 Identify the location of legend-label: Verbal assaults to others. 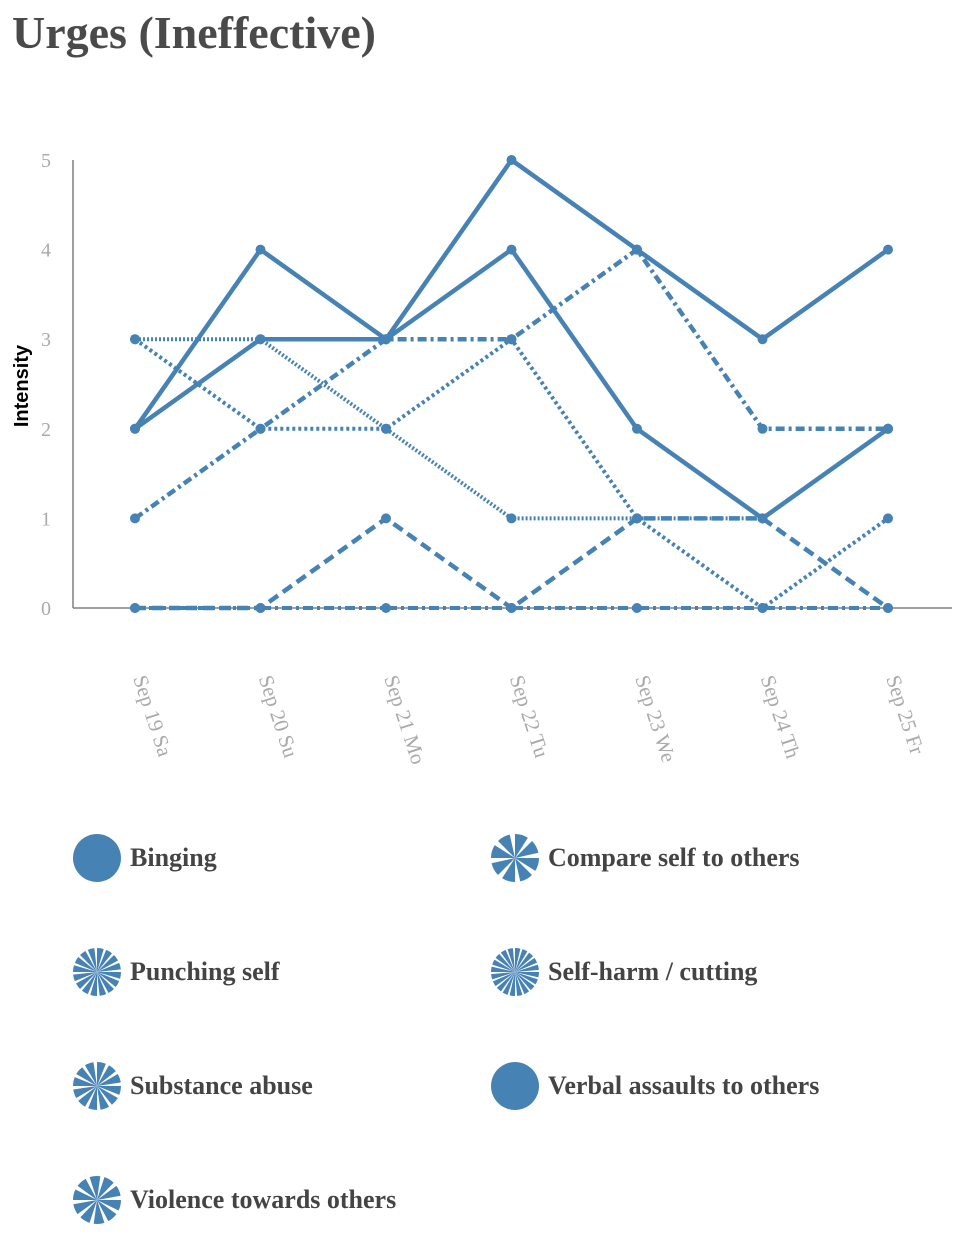
(684, 1085).